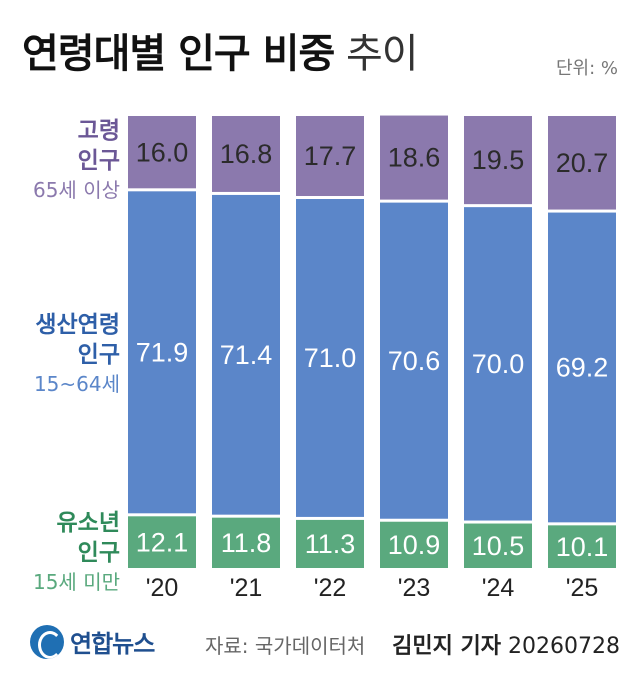  I want to click on footer: 연합뉴스 자료: 국가데이터처 김민지 기자 20260728, so click(320, 642).